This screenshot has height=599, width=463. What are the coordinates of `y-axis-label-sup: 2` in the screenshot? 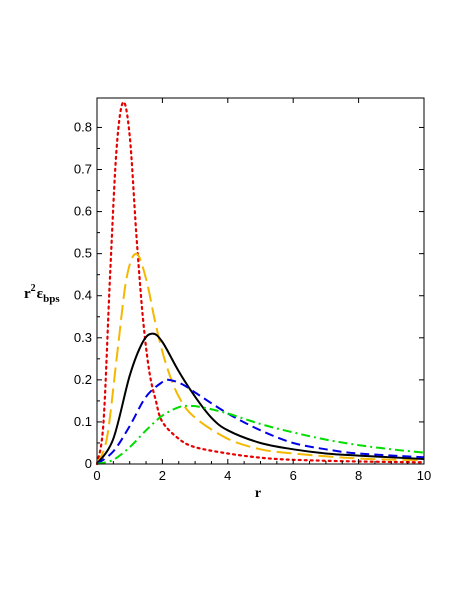 It's located at (33, 288).